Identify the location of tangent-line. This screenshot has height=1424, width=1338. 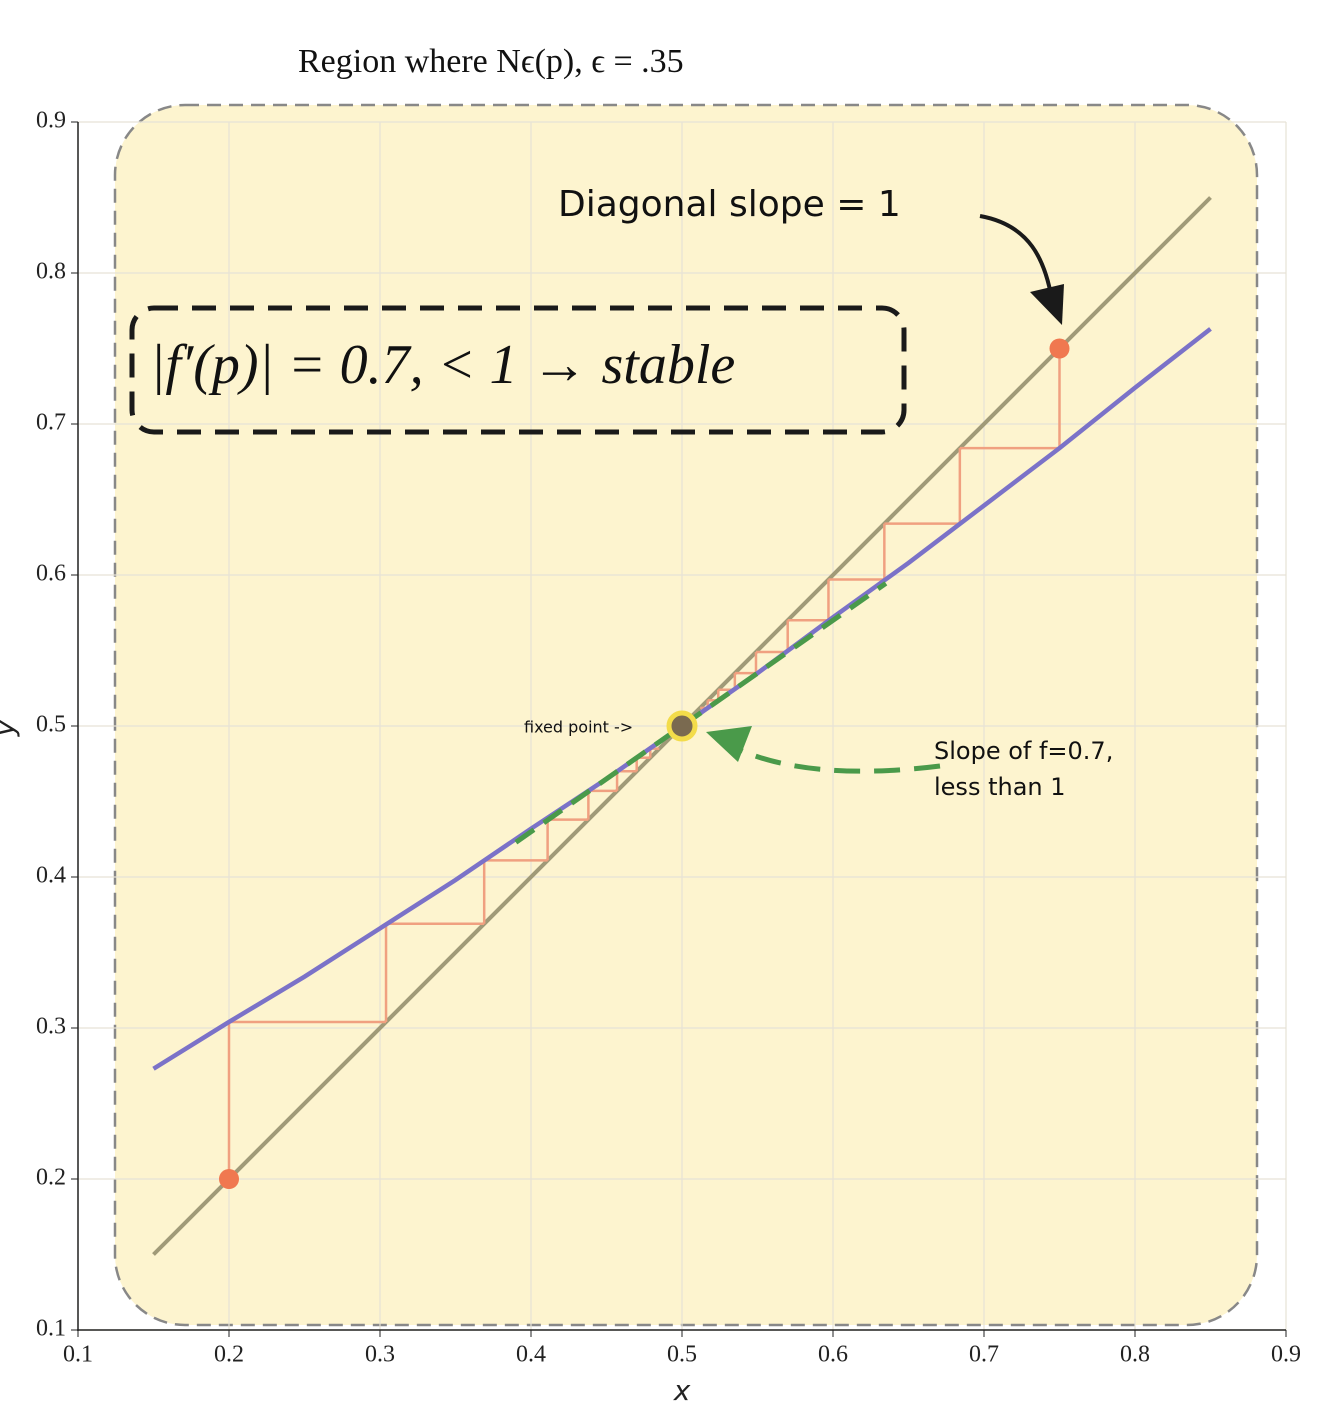
(701, 713).